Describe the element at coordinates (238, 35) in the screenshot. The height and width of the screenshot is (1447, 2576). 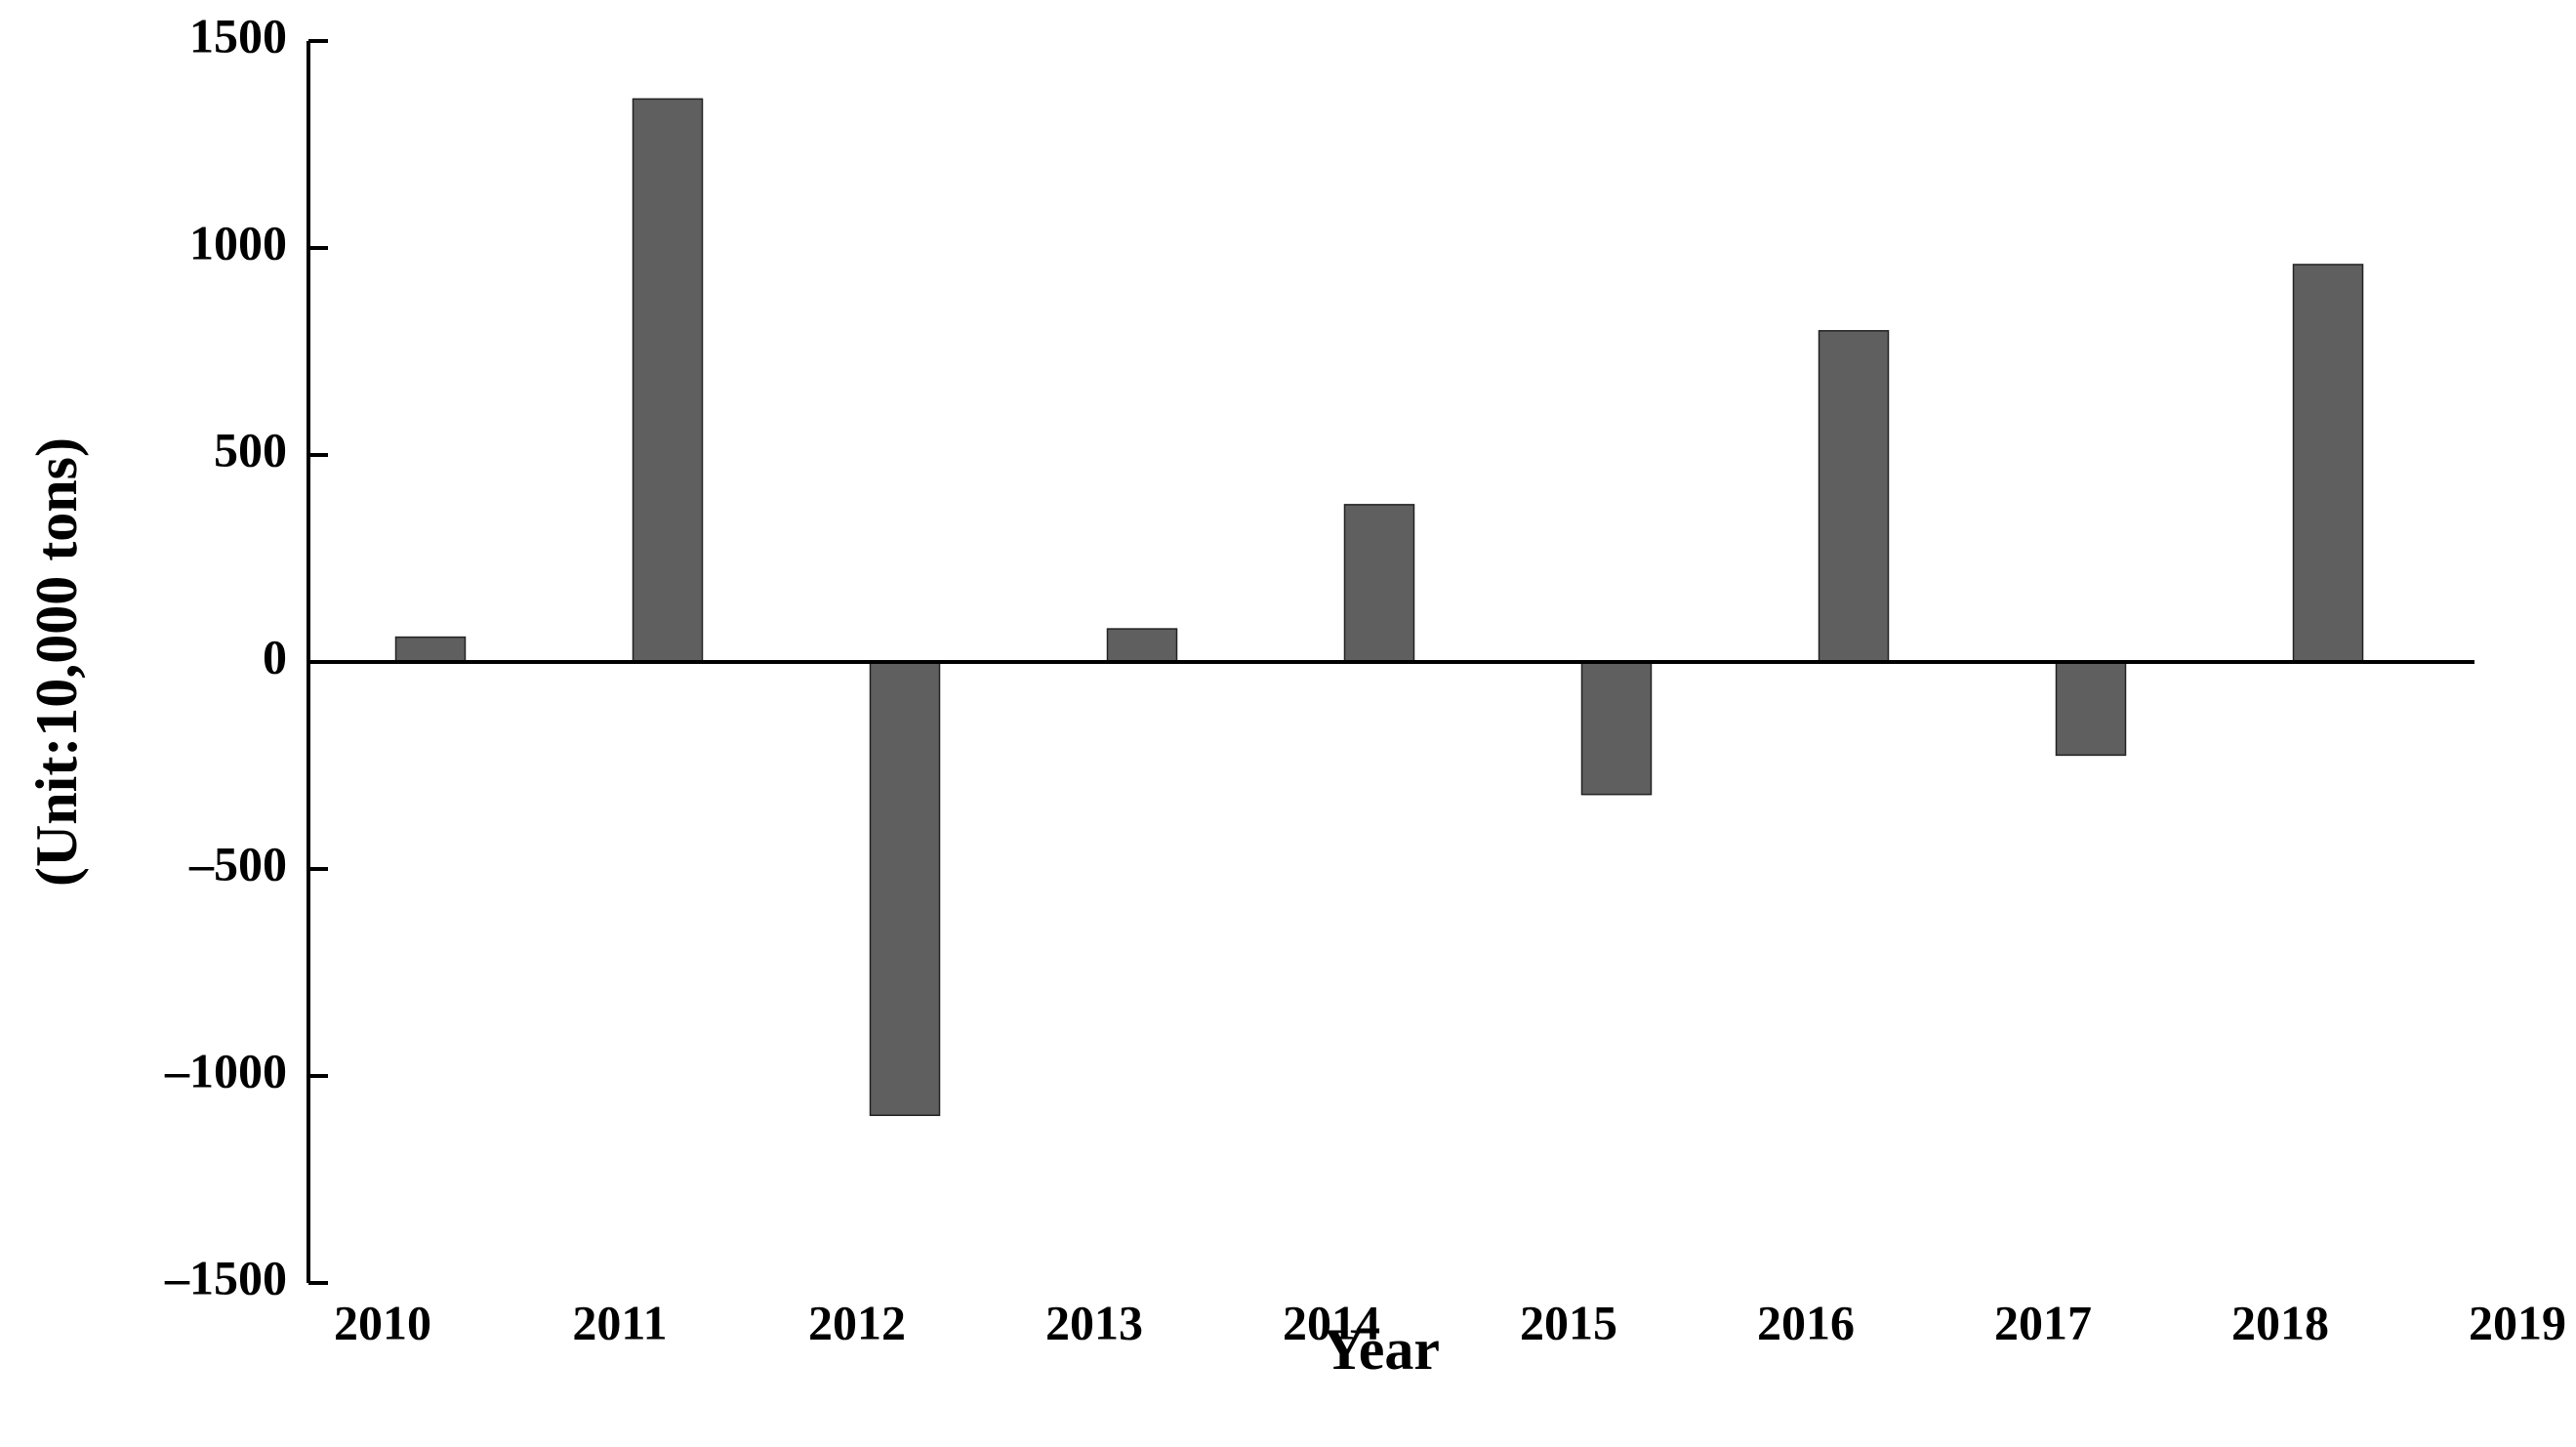
I see `y-tick-label: 1500` at that location.